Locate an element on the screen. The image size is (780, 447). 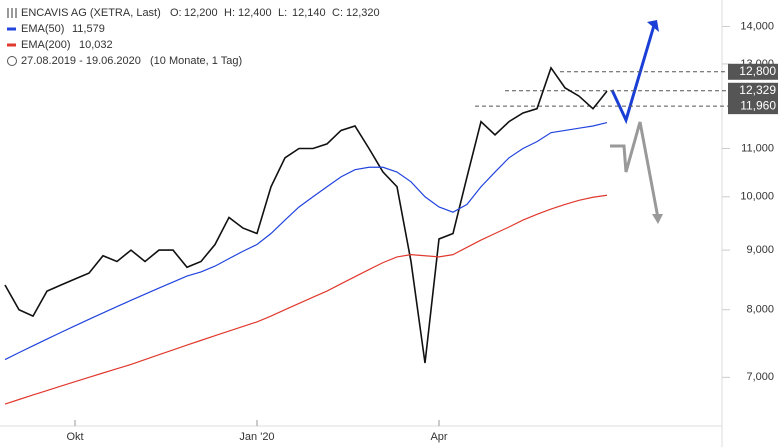
level-label: 11,960 is located at coordinates (758, 105).